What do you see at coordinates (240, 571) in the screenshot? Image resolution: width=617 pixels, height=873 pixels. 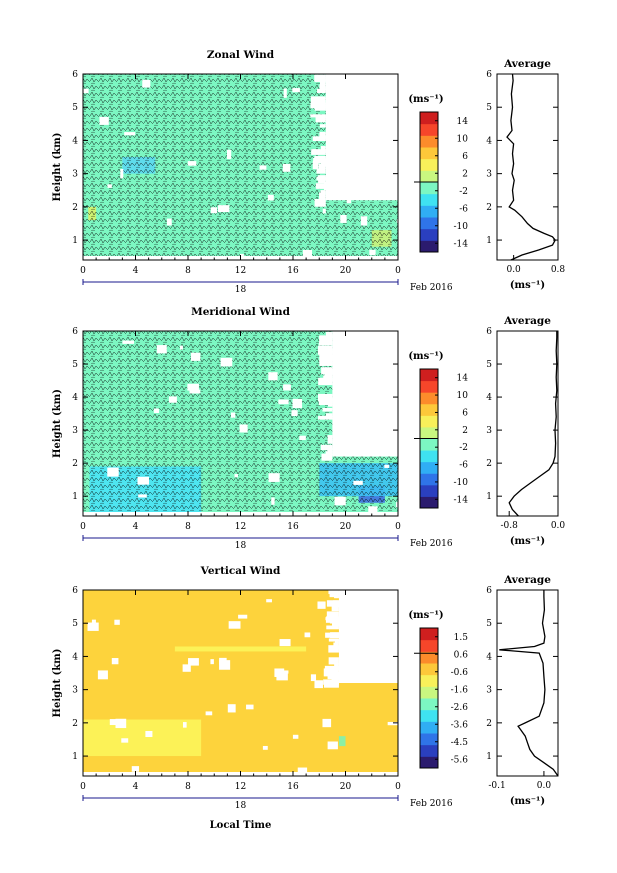 I see `panel-title: Vertical Wind` at bounding box center [240, 571].